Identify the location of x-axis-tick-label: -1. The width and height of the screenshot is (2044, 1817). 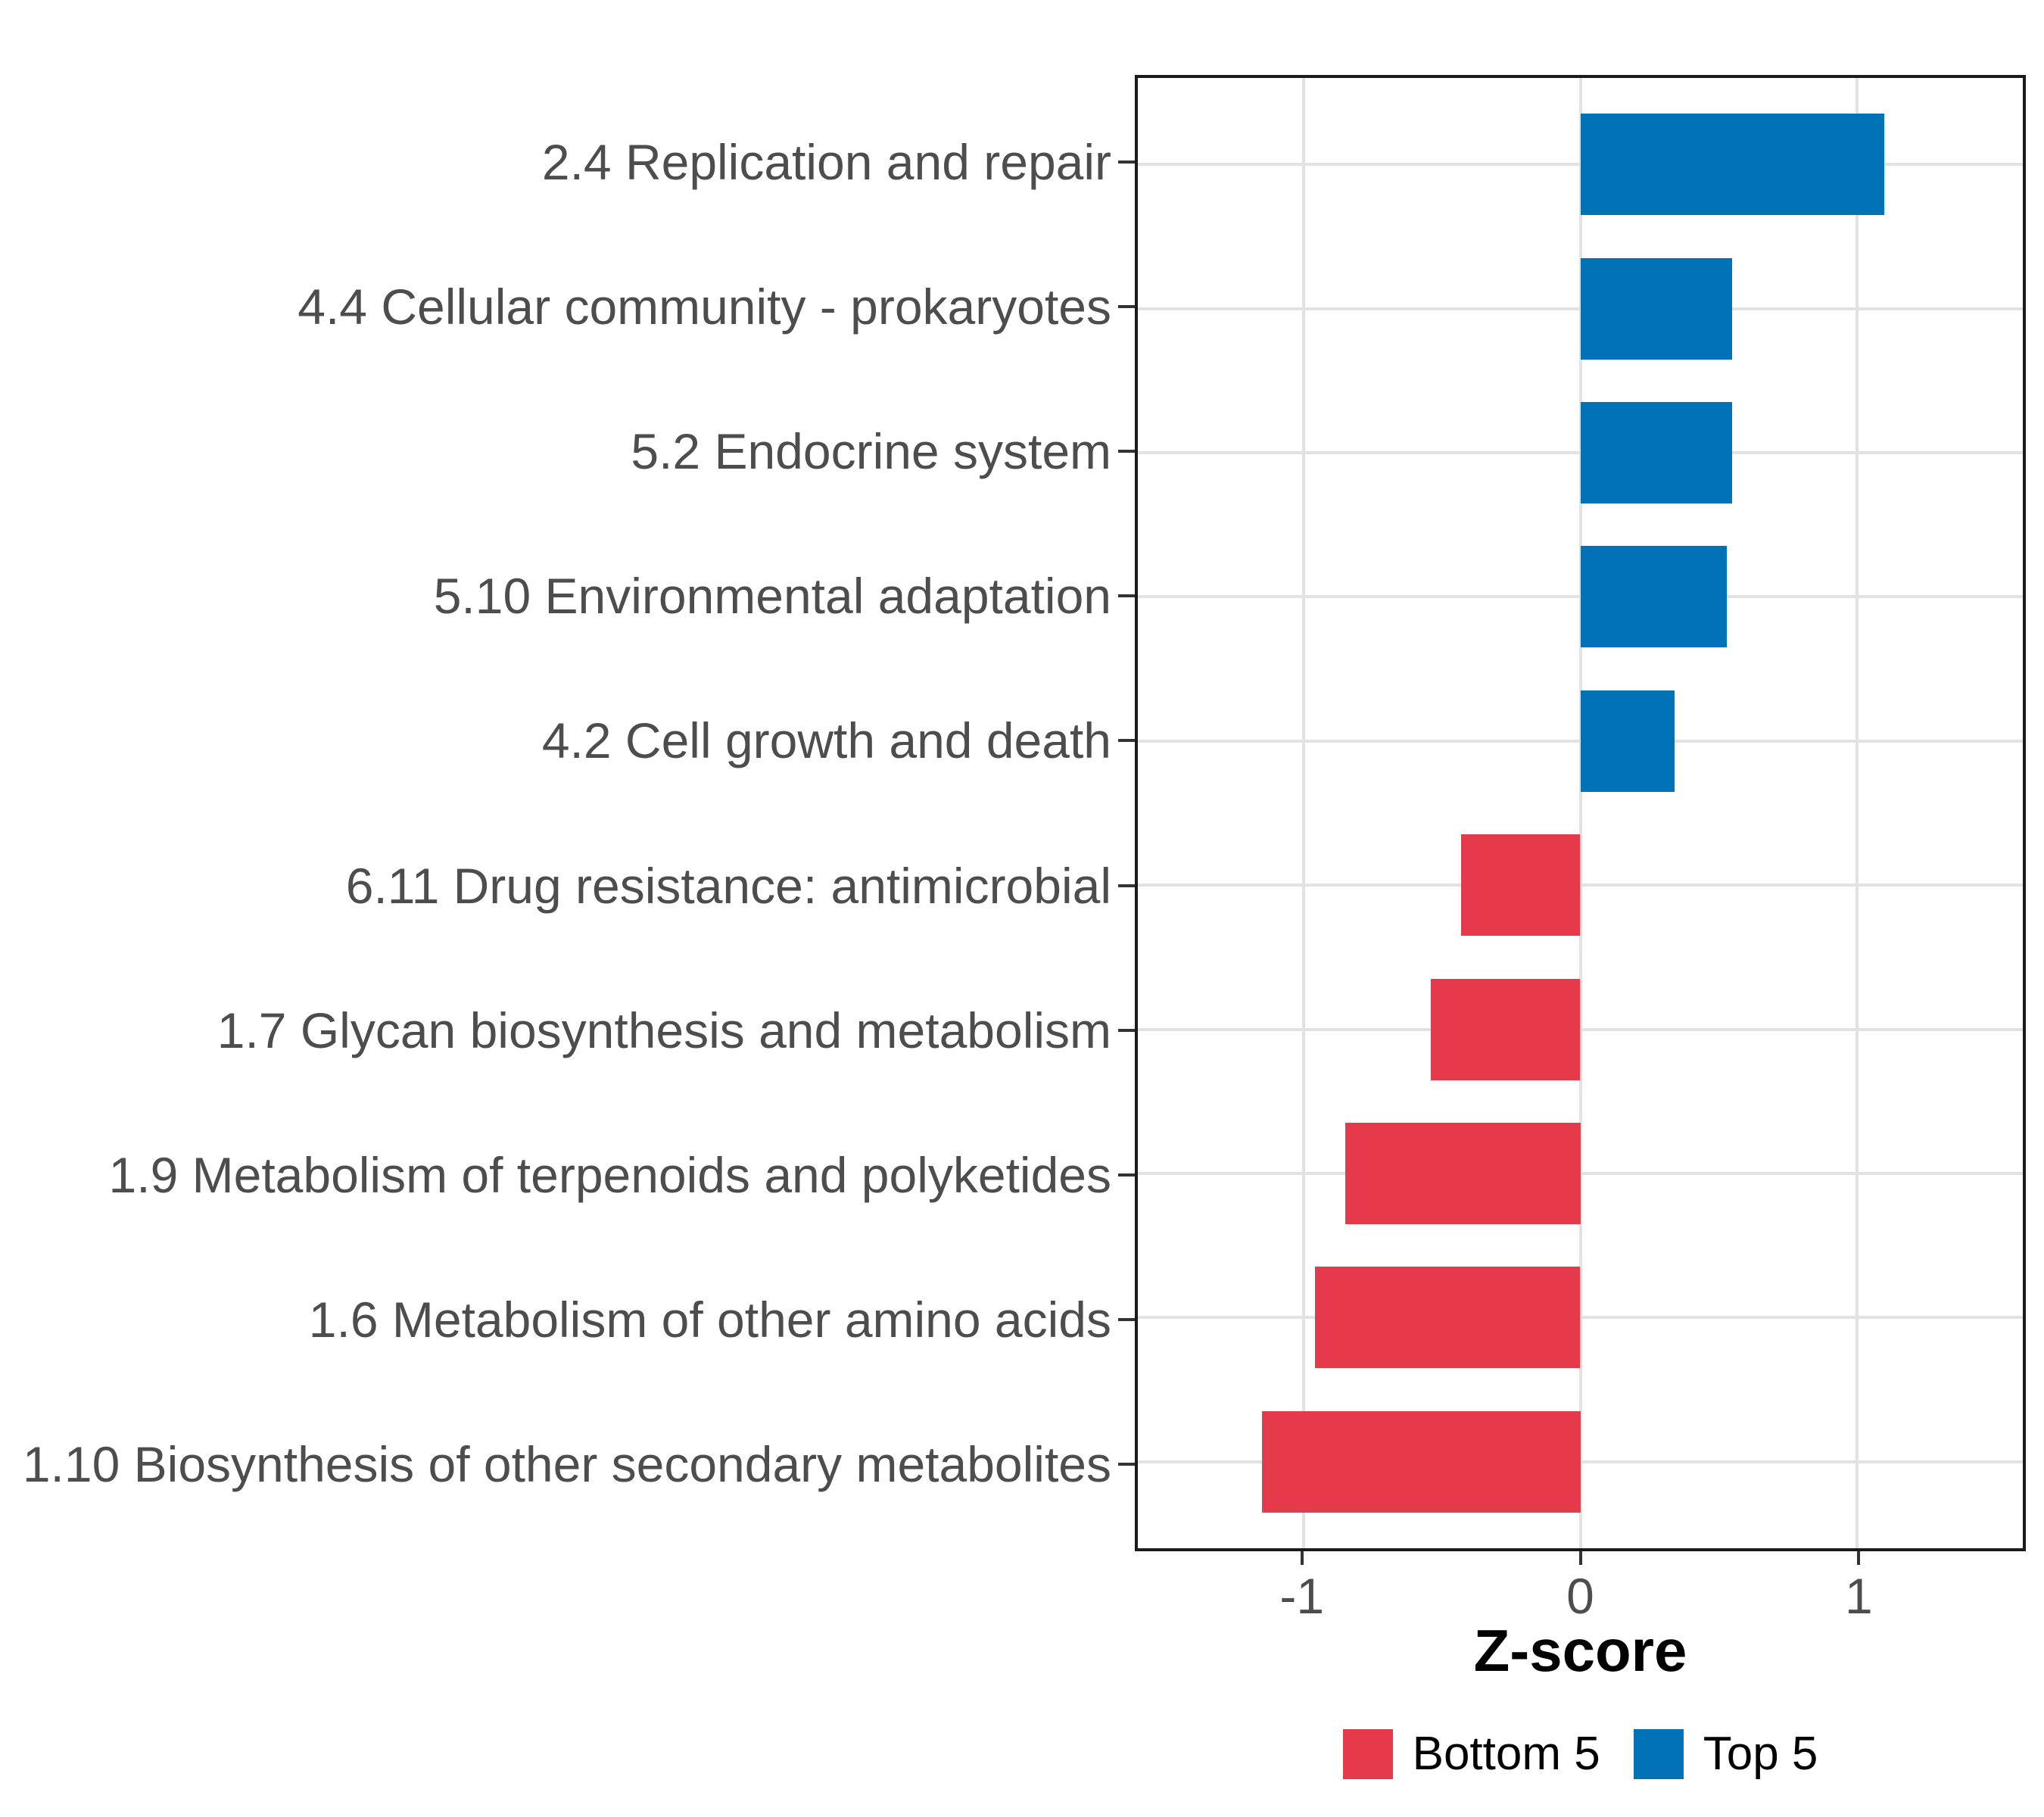
(1302, 1596).